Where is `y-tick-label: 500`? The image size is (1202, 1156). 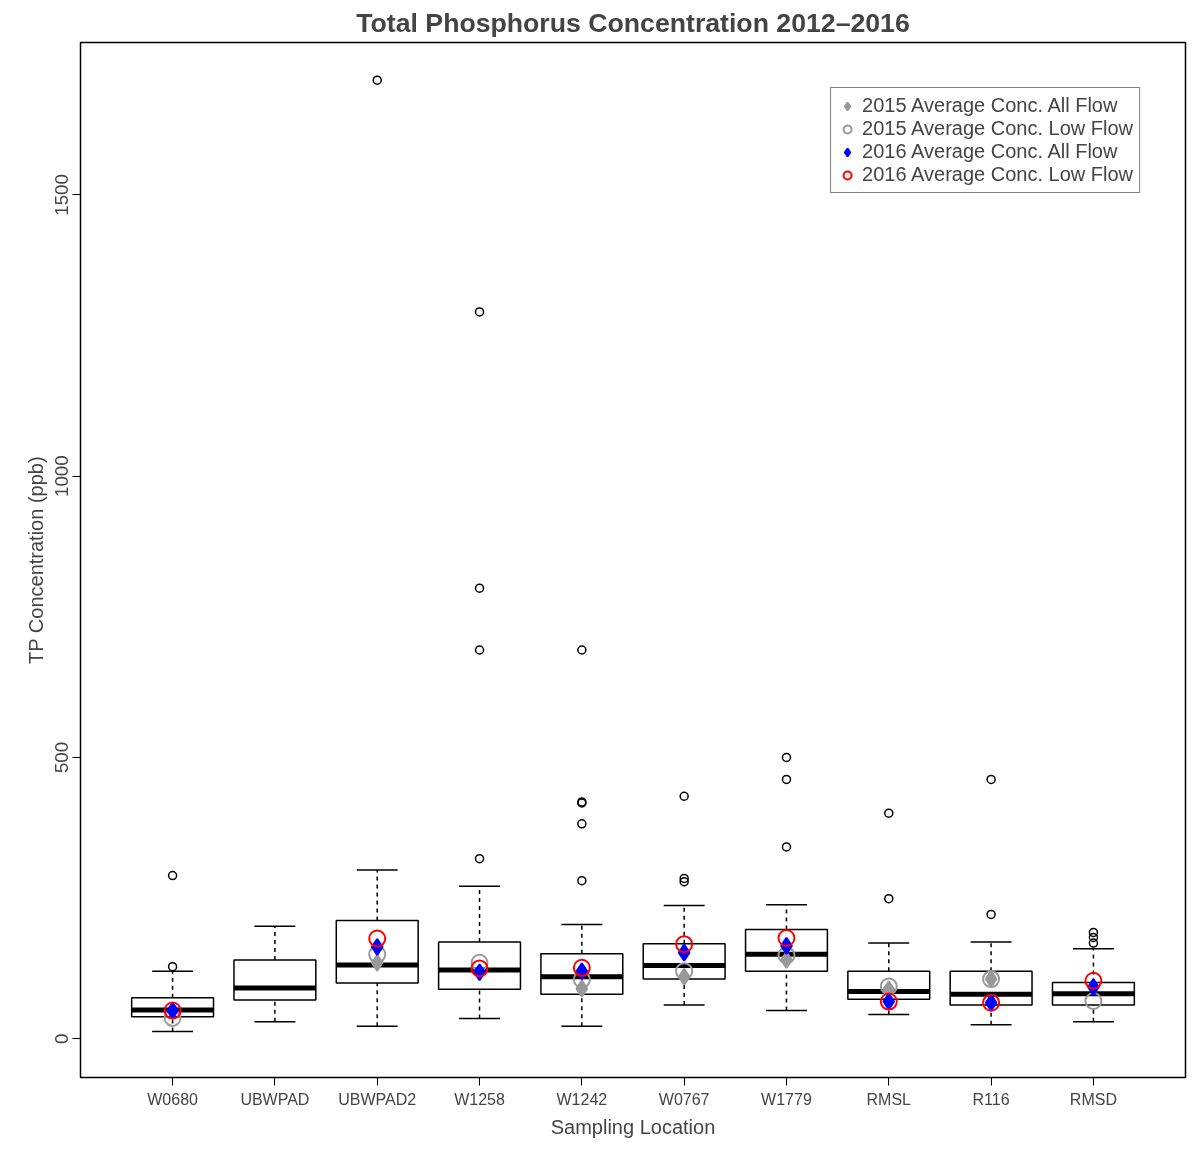 y-tick-label: 500 is located at coordinates (61, 757).